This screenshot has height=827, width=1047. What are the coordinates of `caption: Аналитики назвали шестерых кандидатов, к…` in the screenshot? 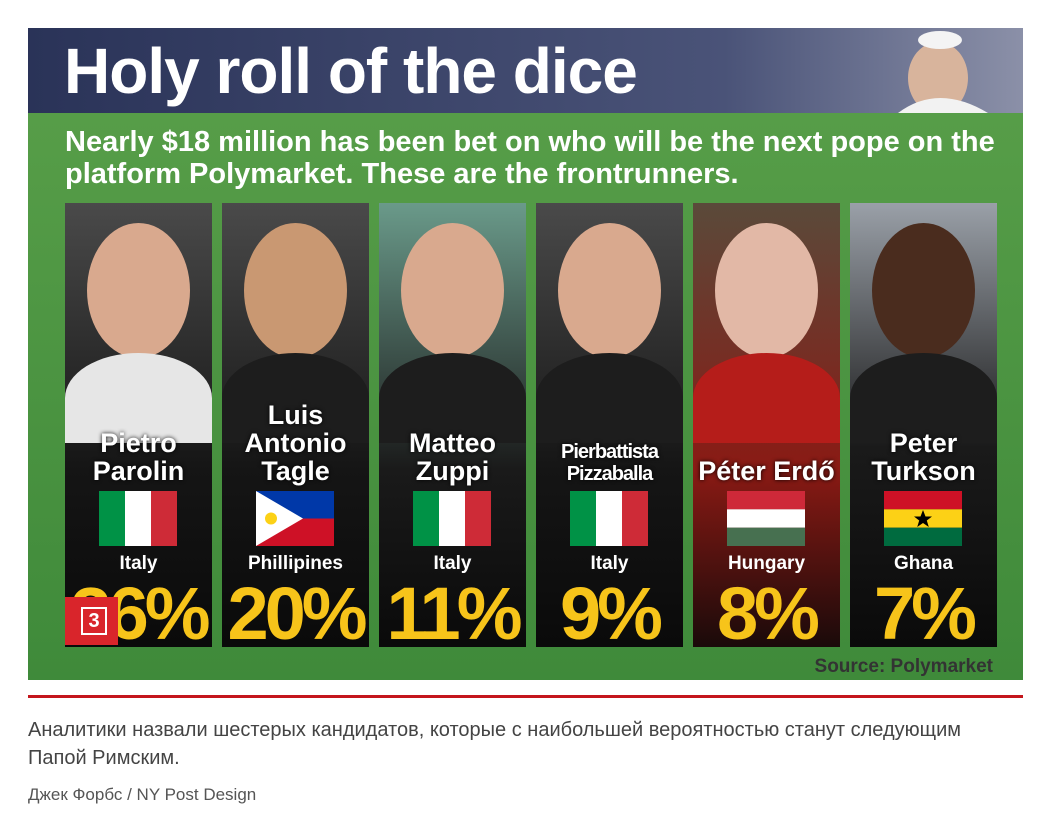 It's located at (495, 744).